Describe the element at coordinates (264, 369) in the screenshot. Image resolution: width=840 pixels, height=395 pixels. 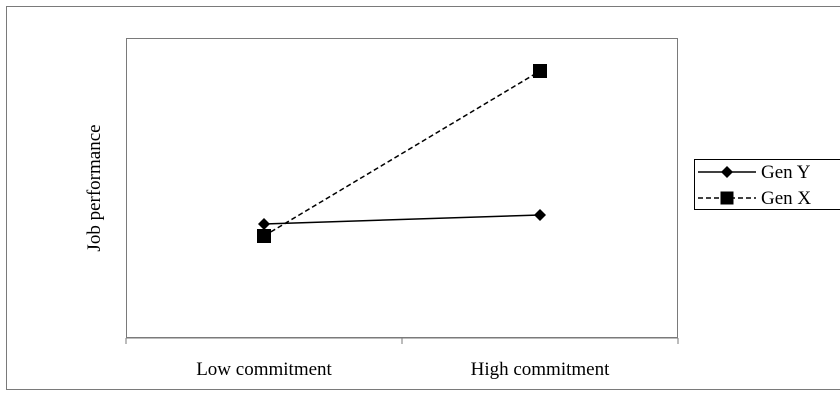
I see `x-tick-label: Low commitment` at that location.